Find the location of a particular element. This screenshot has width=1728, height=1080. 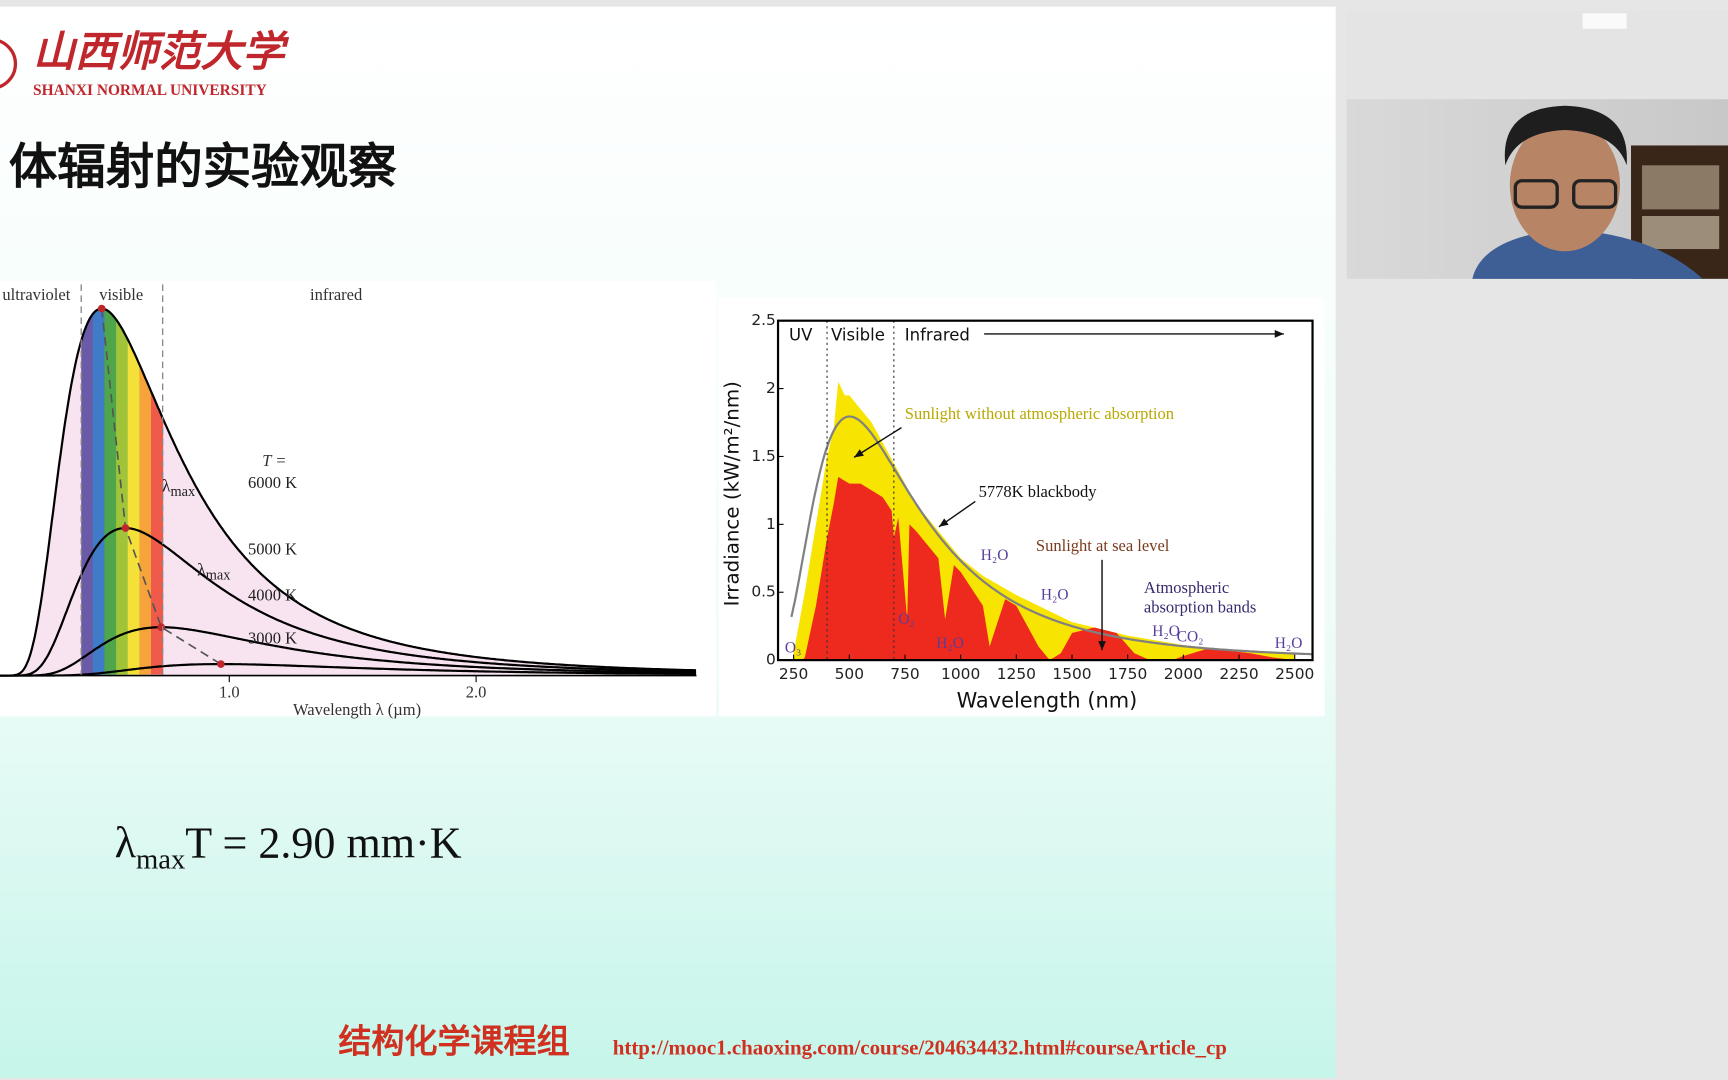

x-tick-label: 1.0 is located at coordinates (229, 692).